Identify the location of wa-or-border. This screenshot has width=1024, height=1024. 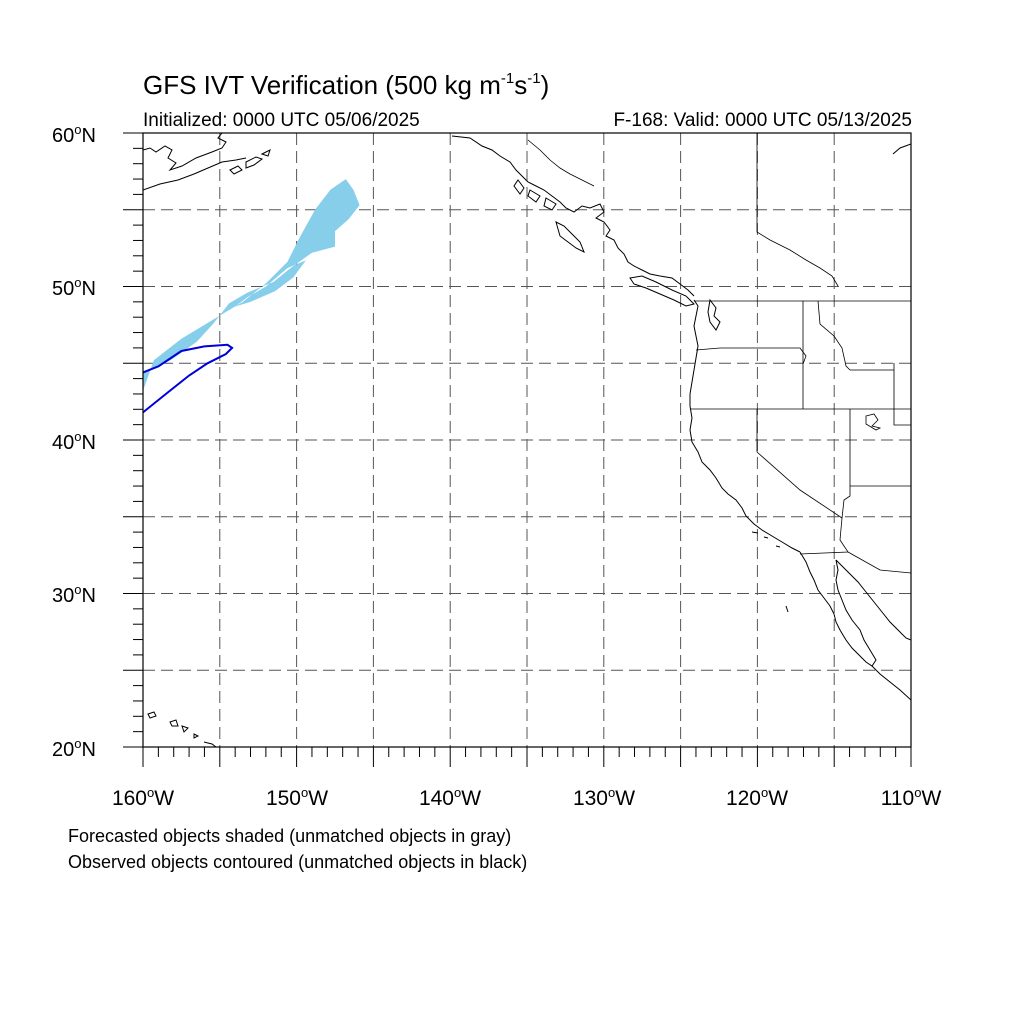
(751, 356).